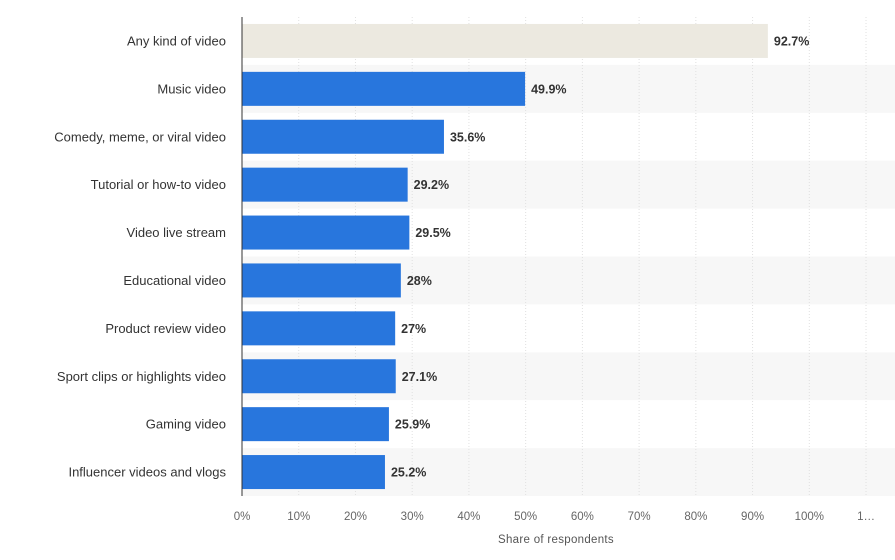 The height and width of the screenshot is (560, 895). I want to click on category-label: Music video, so click(191, 88).